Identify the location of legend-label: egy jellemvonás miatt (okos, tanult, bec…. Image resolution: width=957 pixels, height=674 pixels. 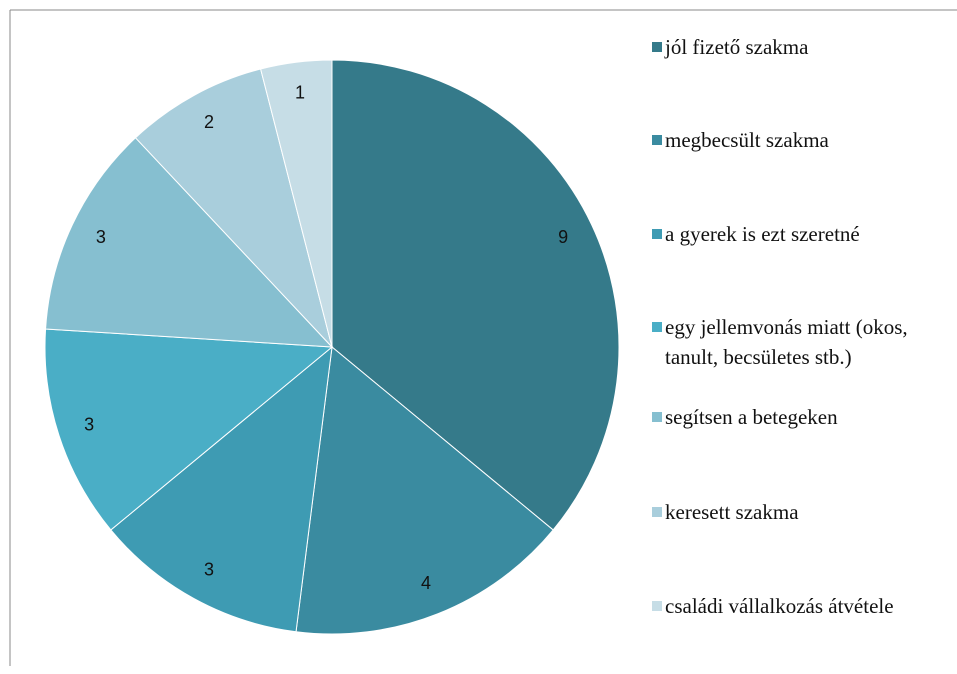
(786, 342).